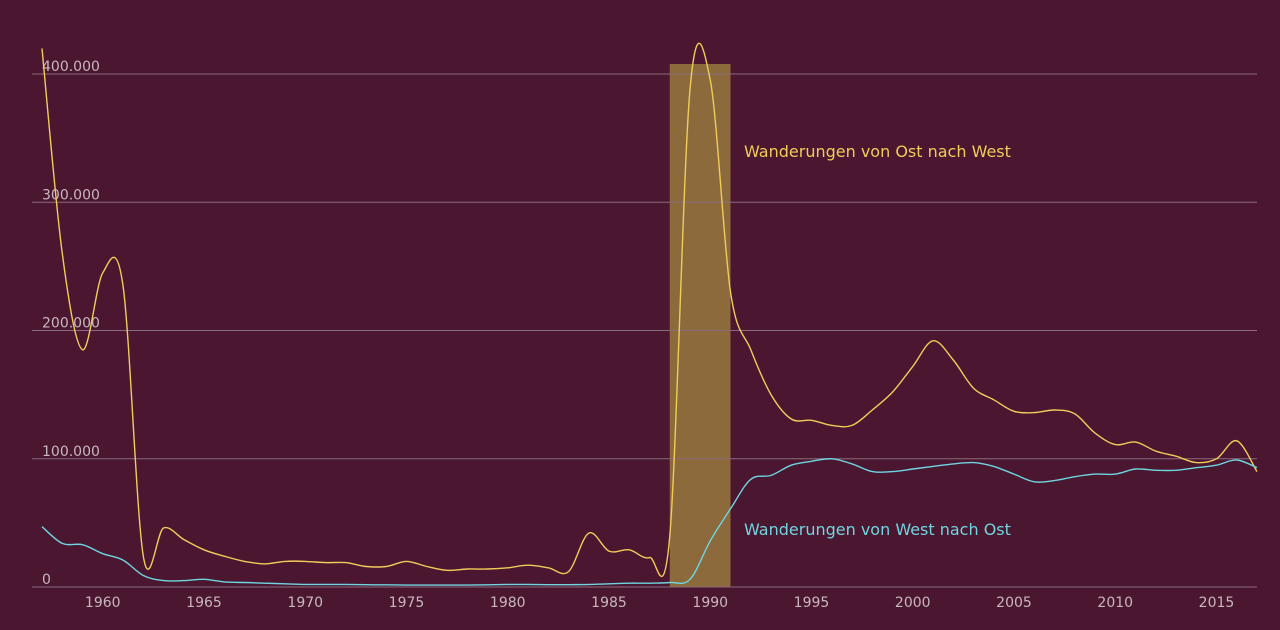 The image size is (1280, 630). Describe the element at coordinates (877, 151) in the screenshot. I see `annotation-ost-nach-west: Wanderungen von Ost nach West` at that location.